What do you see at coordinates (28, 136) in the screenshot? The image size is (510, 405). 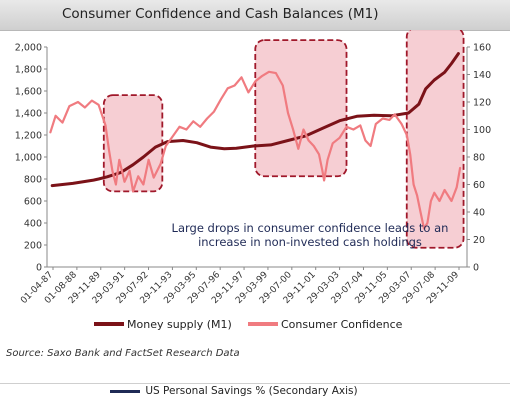 I see `y-left-tick-label: 1,200` at bounding box center [28, 136].